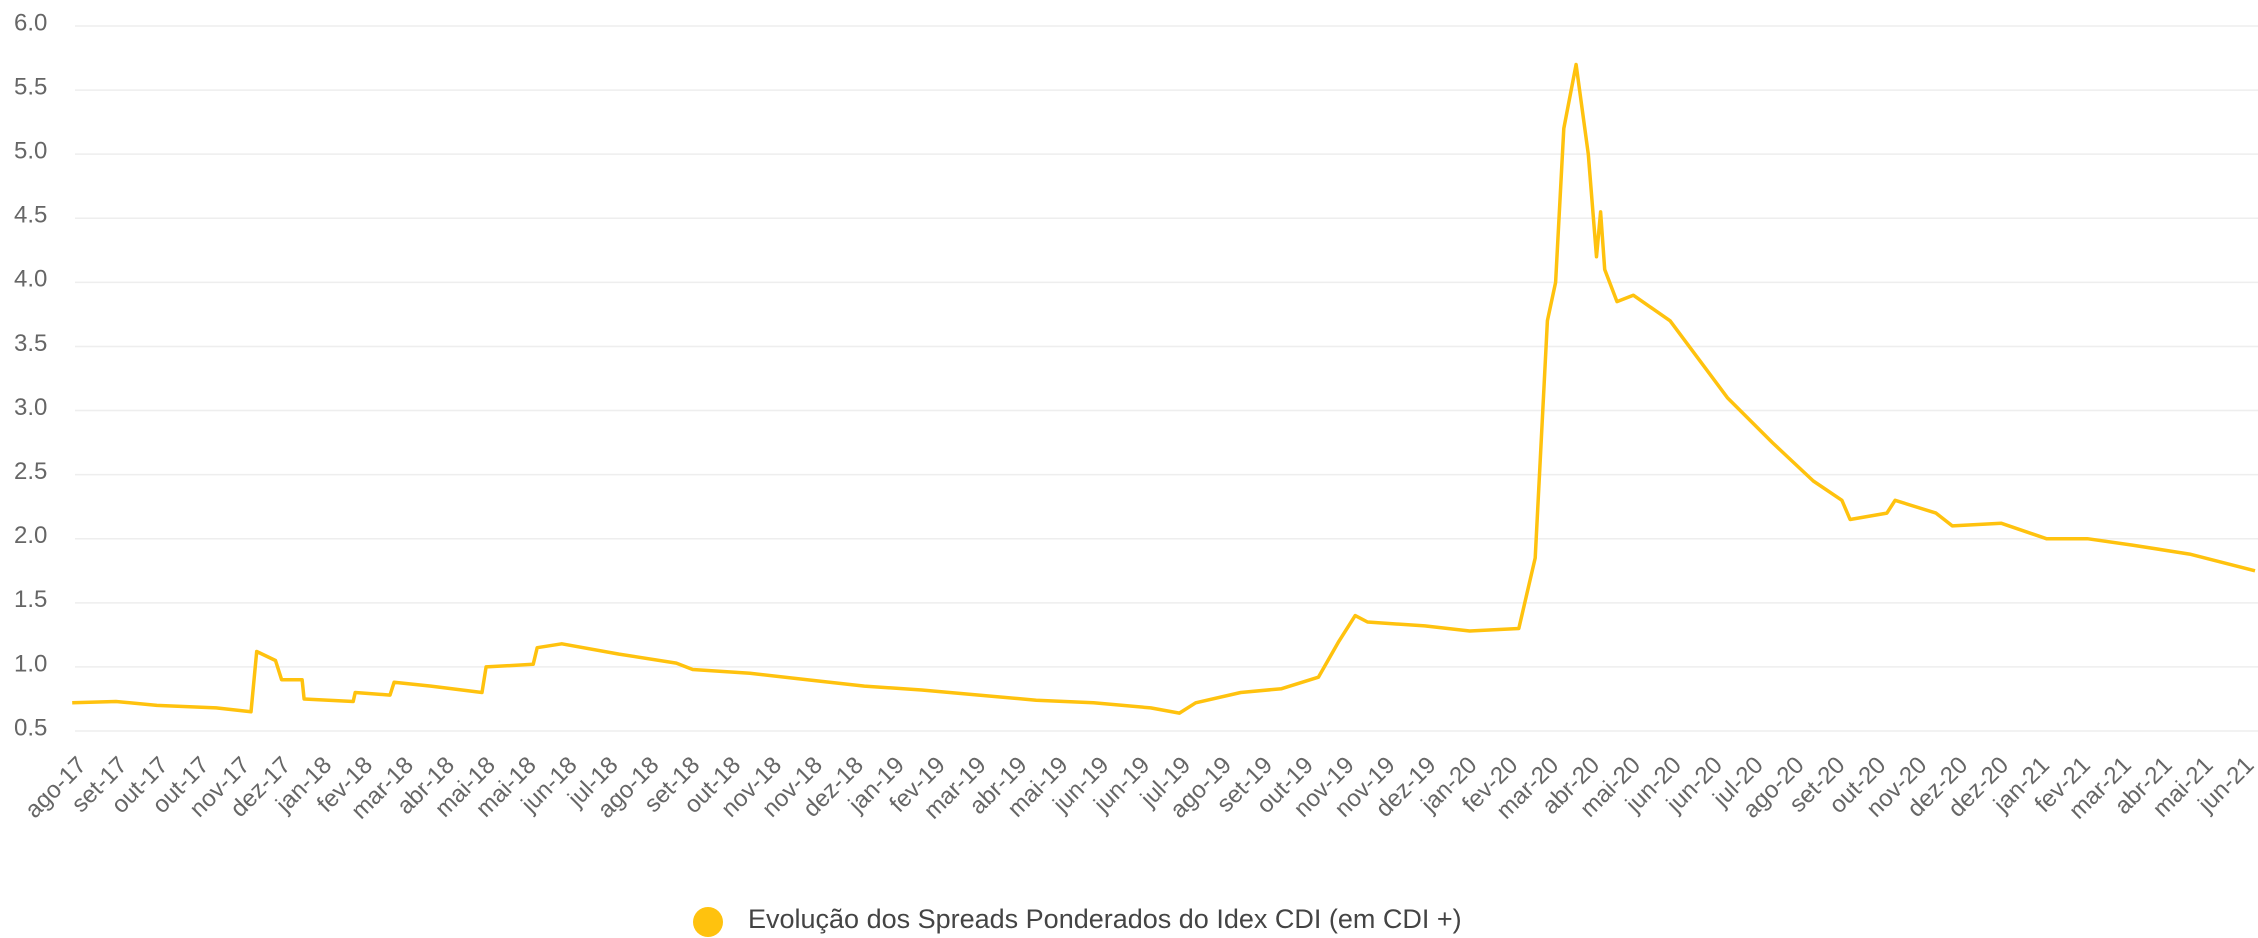  What do you see at coordinates (30, 471) in the screenshot?
I see `y-tick-label: 2.5` at bounding box center [30, 471].